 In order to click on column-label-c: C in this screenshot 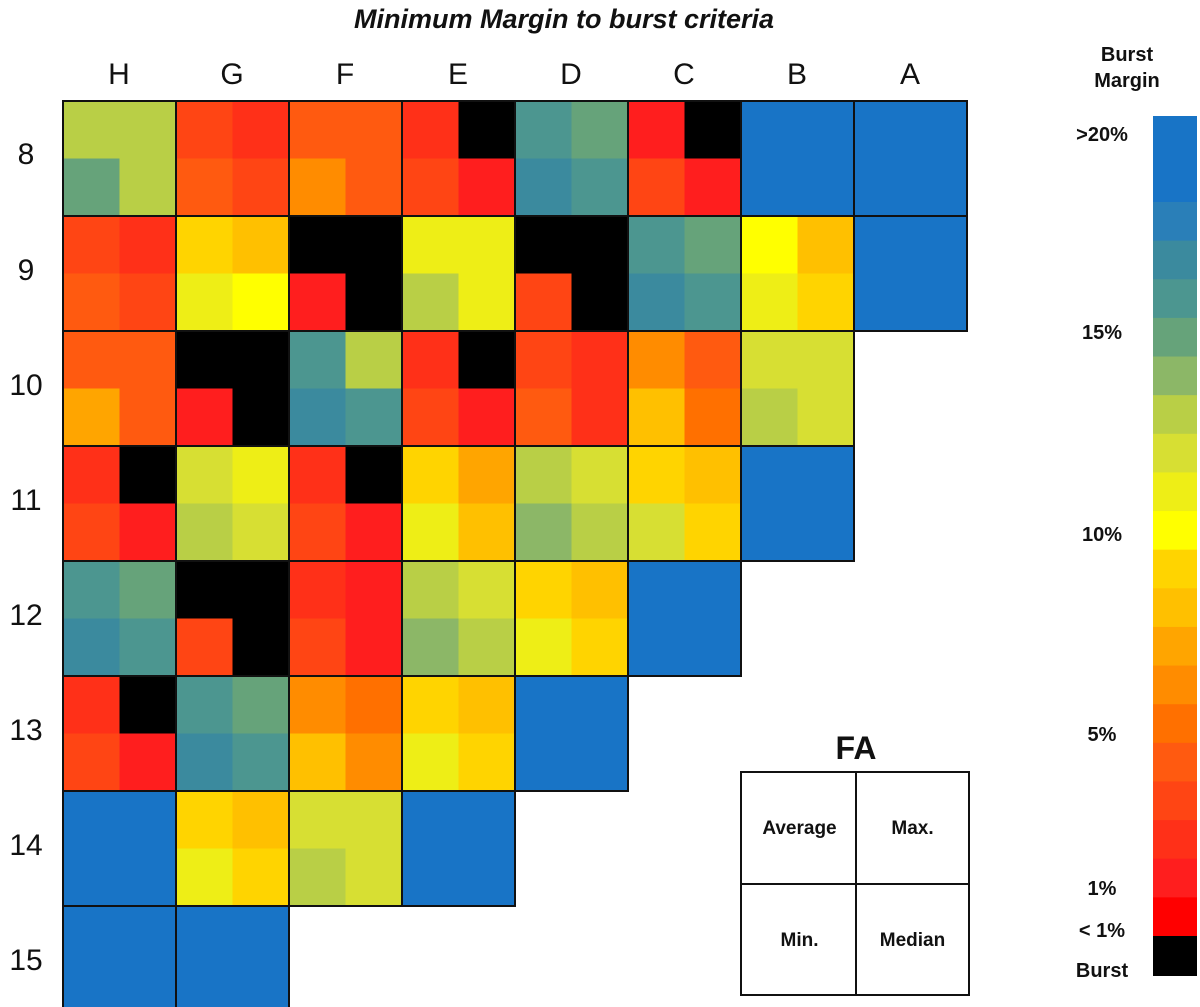, I will do `click(684, 74)`.